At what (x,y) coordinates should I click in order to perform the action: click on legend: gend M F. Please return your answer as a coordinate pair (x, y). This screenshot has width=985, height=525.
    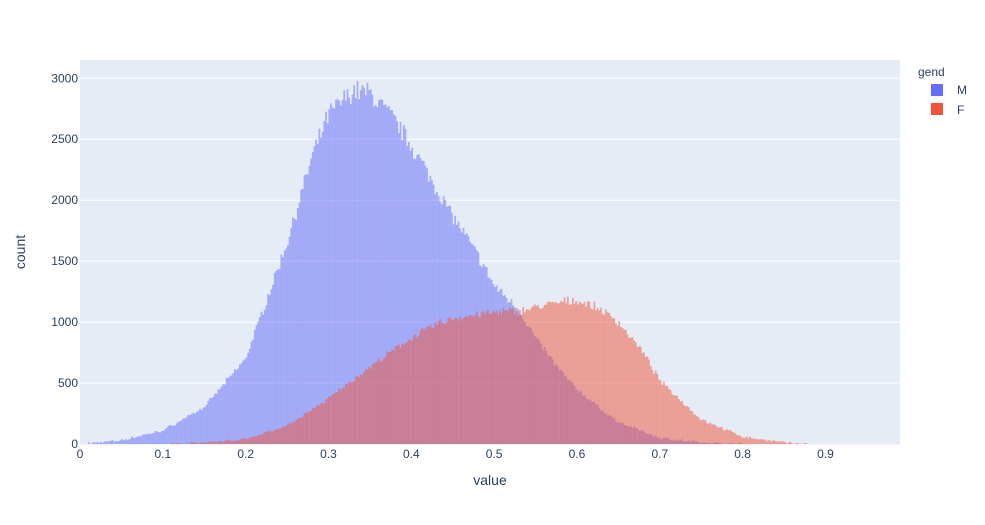
    Looking at the image, I should click on (942, 91).